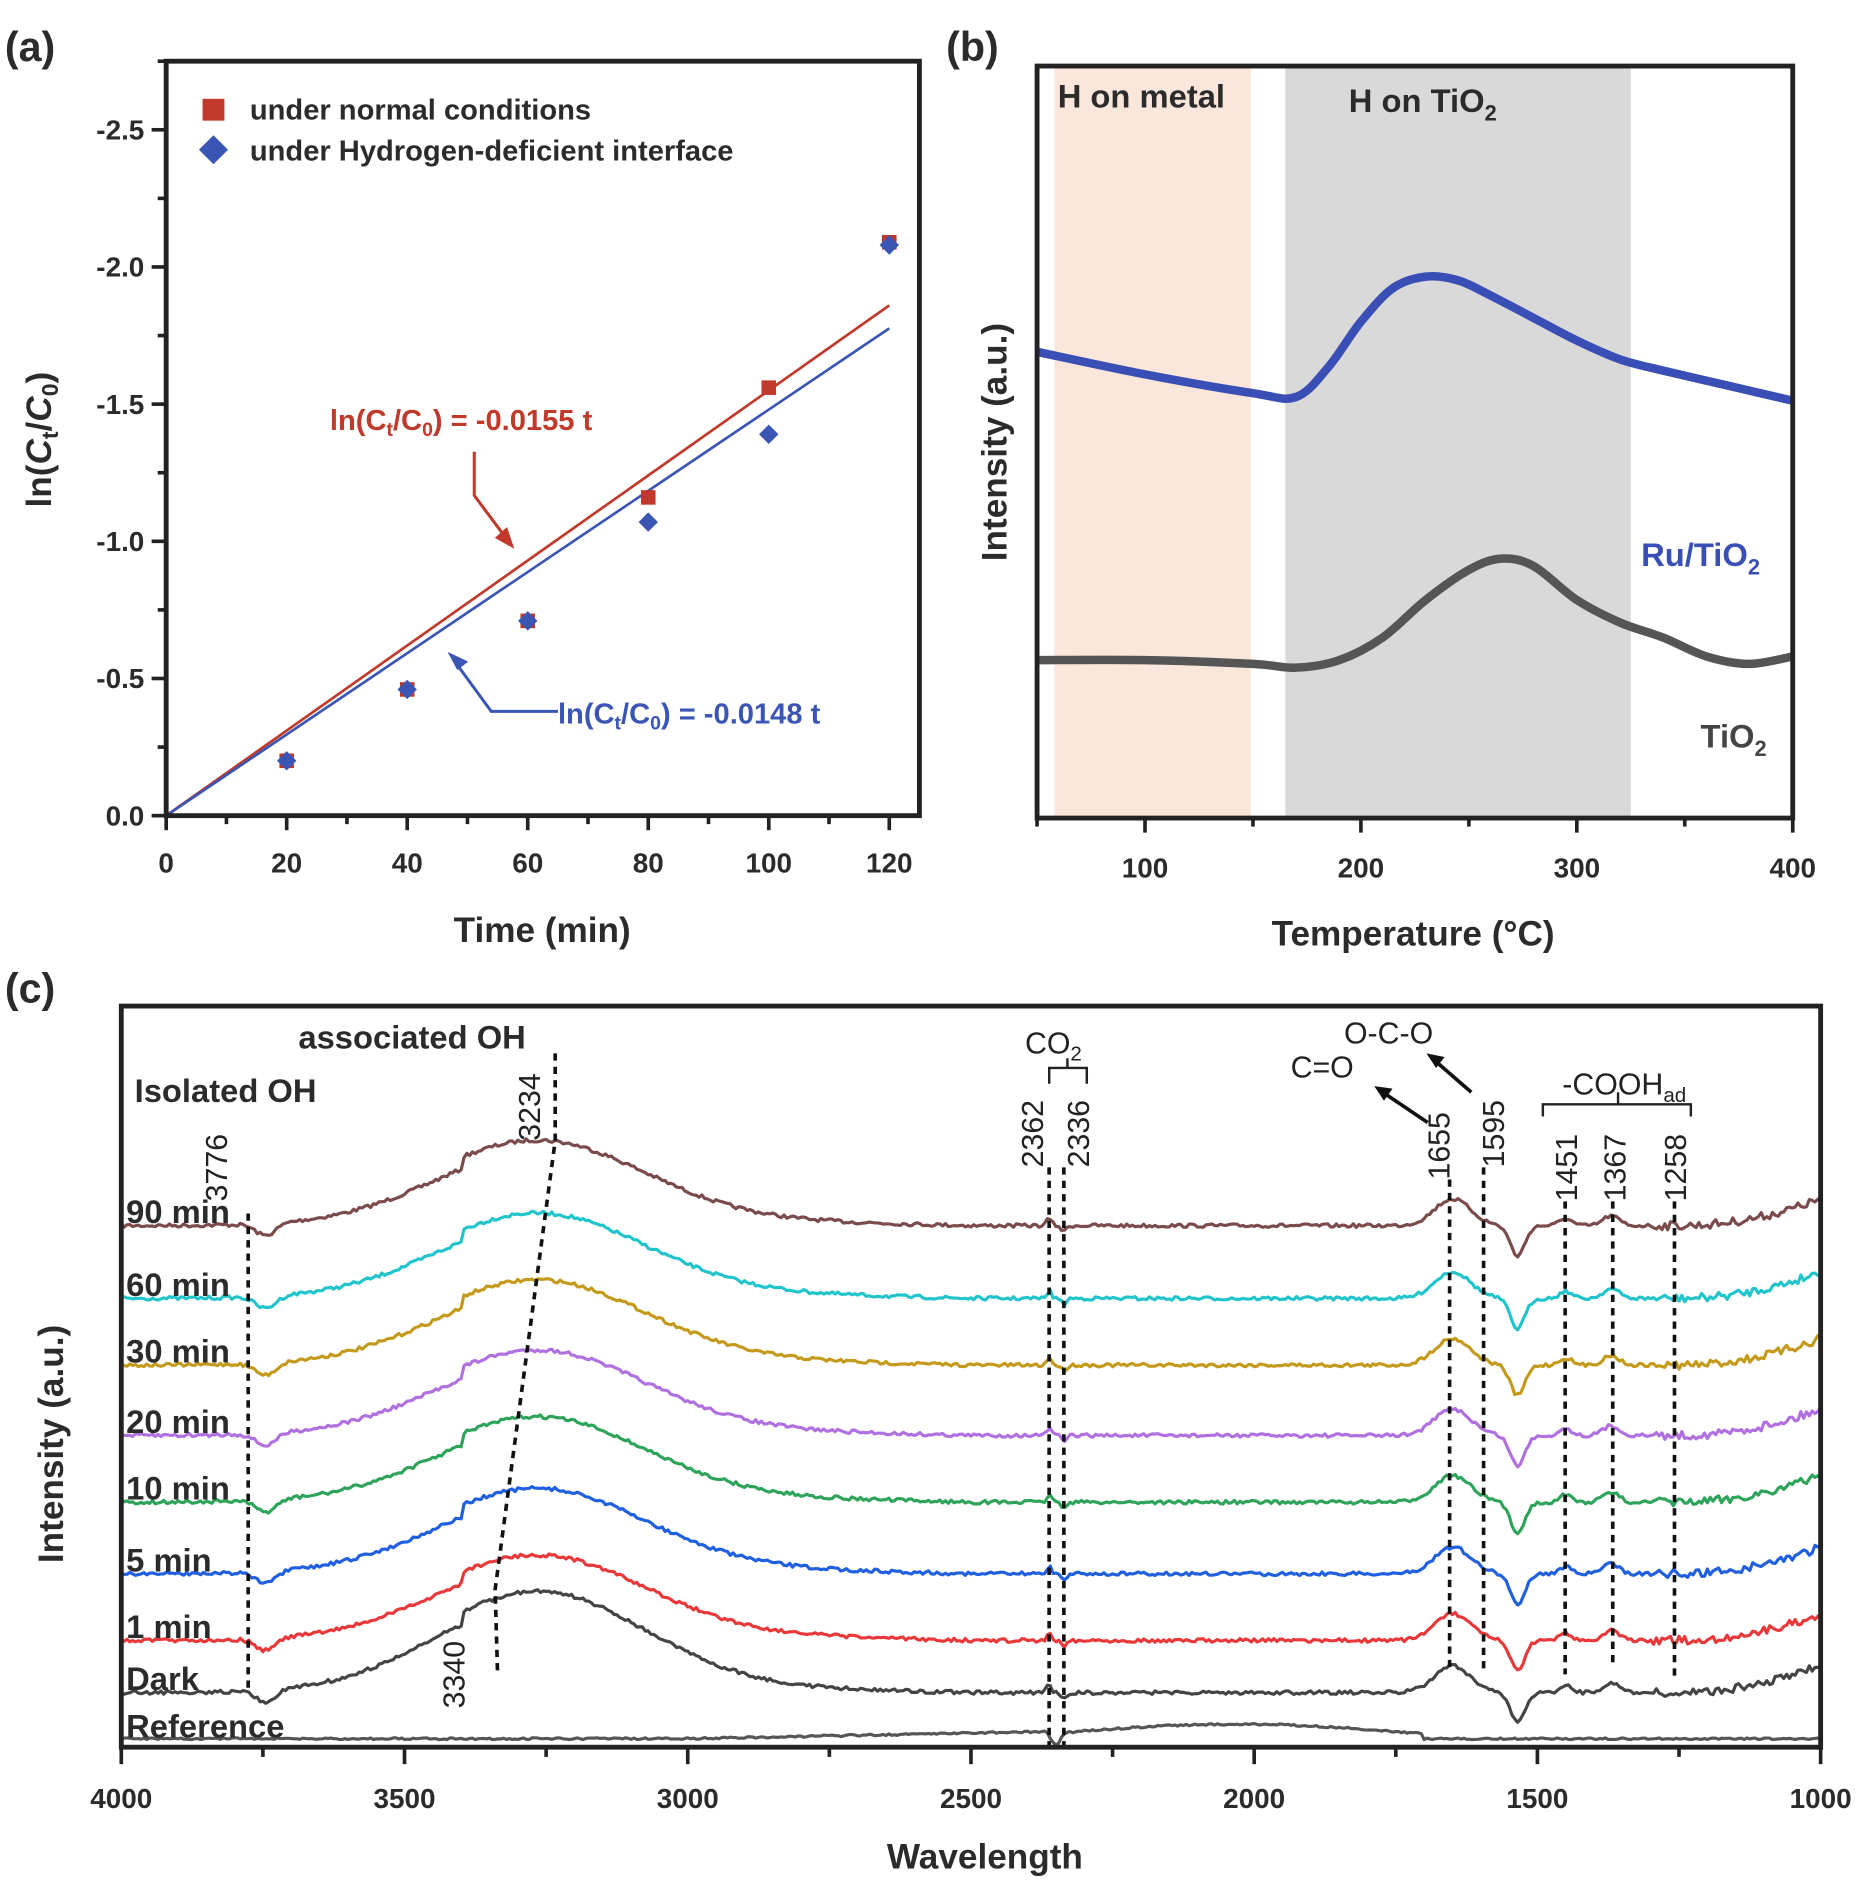  I want to click on data-point-square, so click(769, 387).